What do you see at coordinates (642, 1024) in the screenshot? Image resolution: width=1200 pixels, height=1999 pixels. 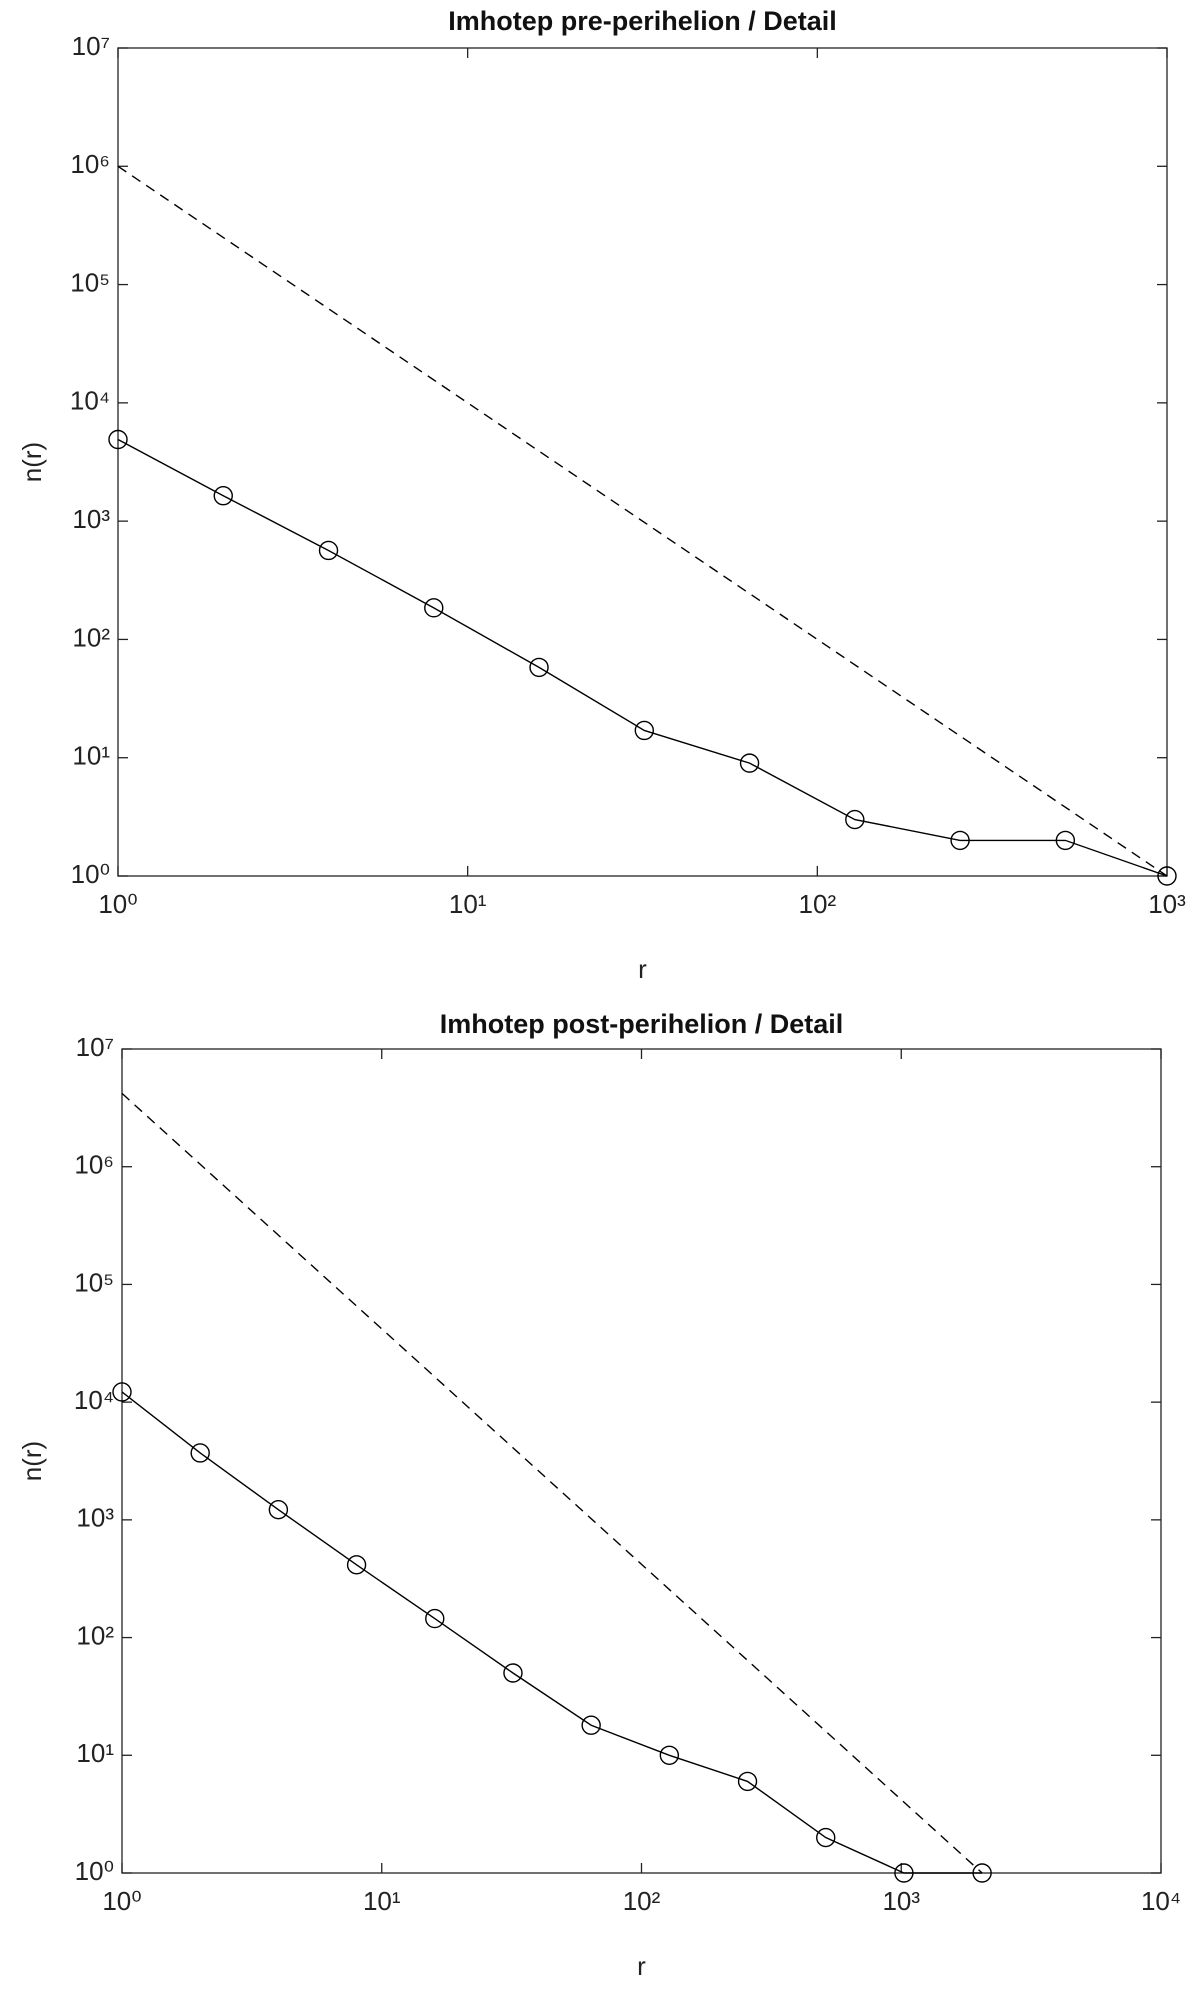 I see `chart-title: Imhotep post-perihelion / Detail` at bounding box center [642, 1024].